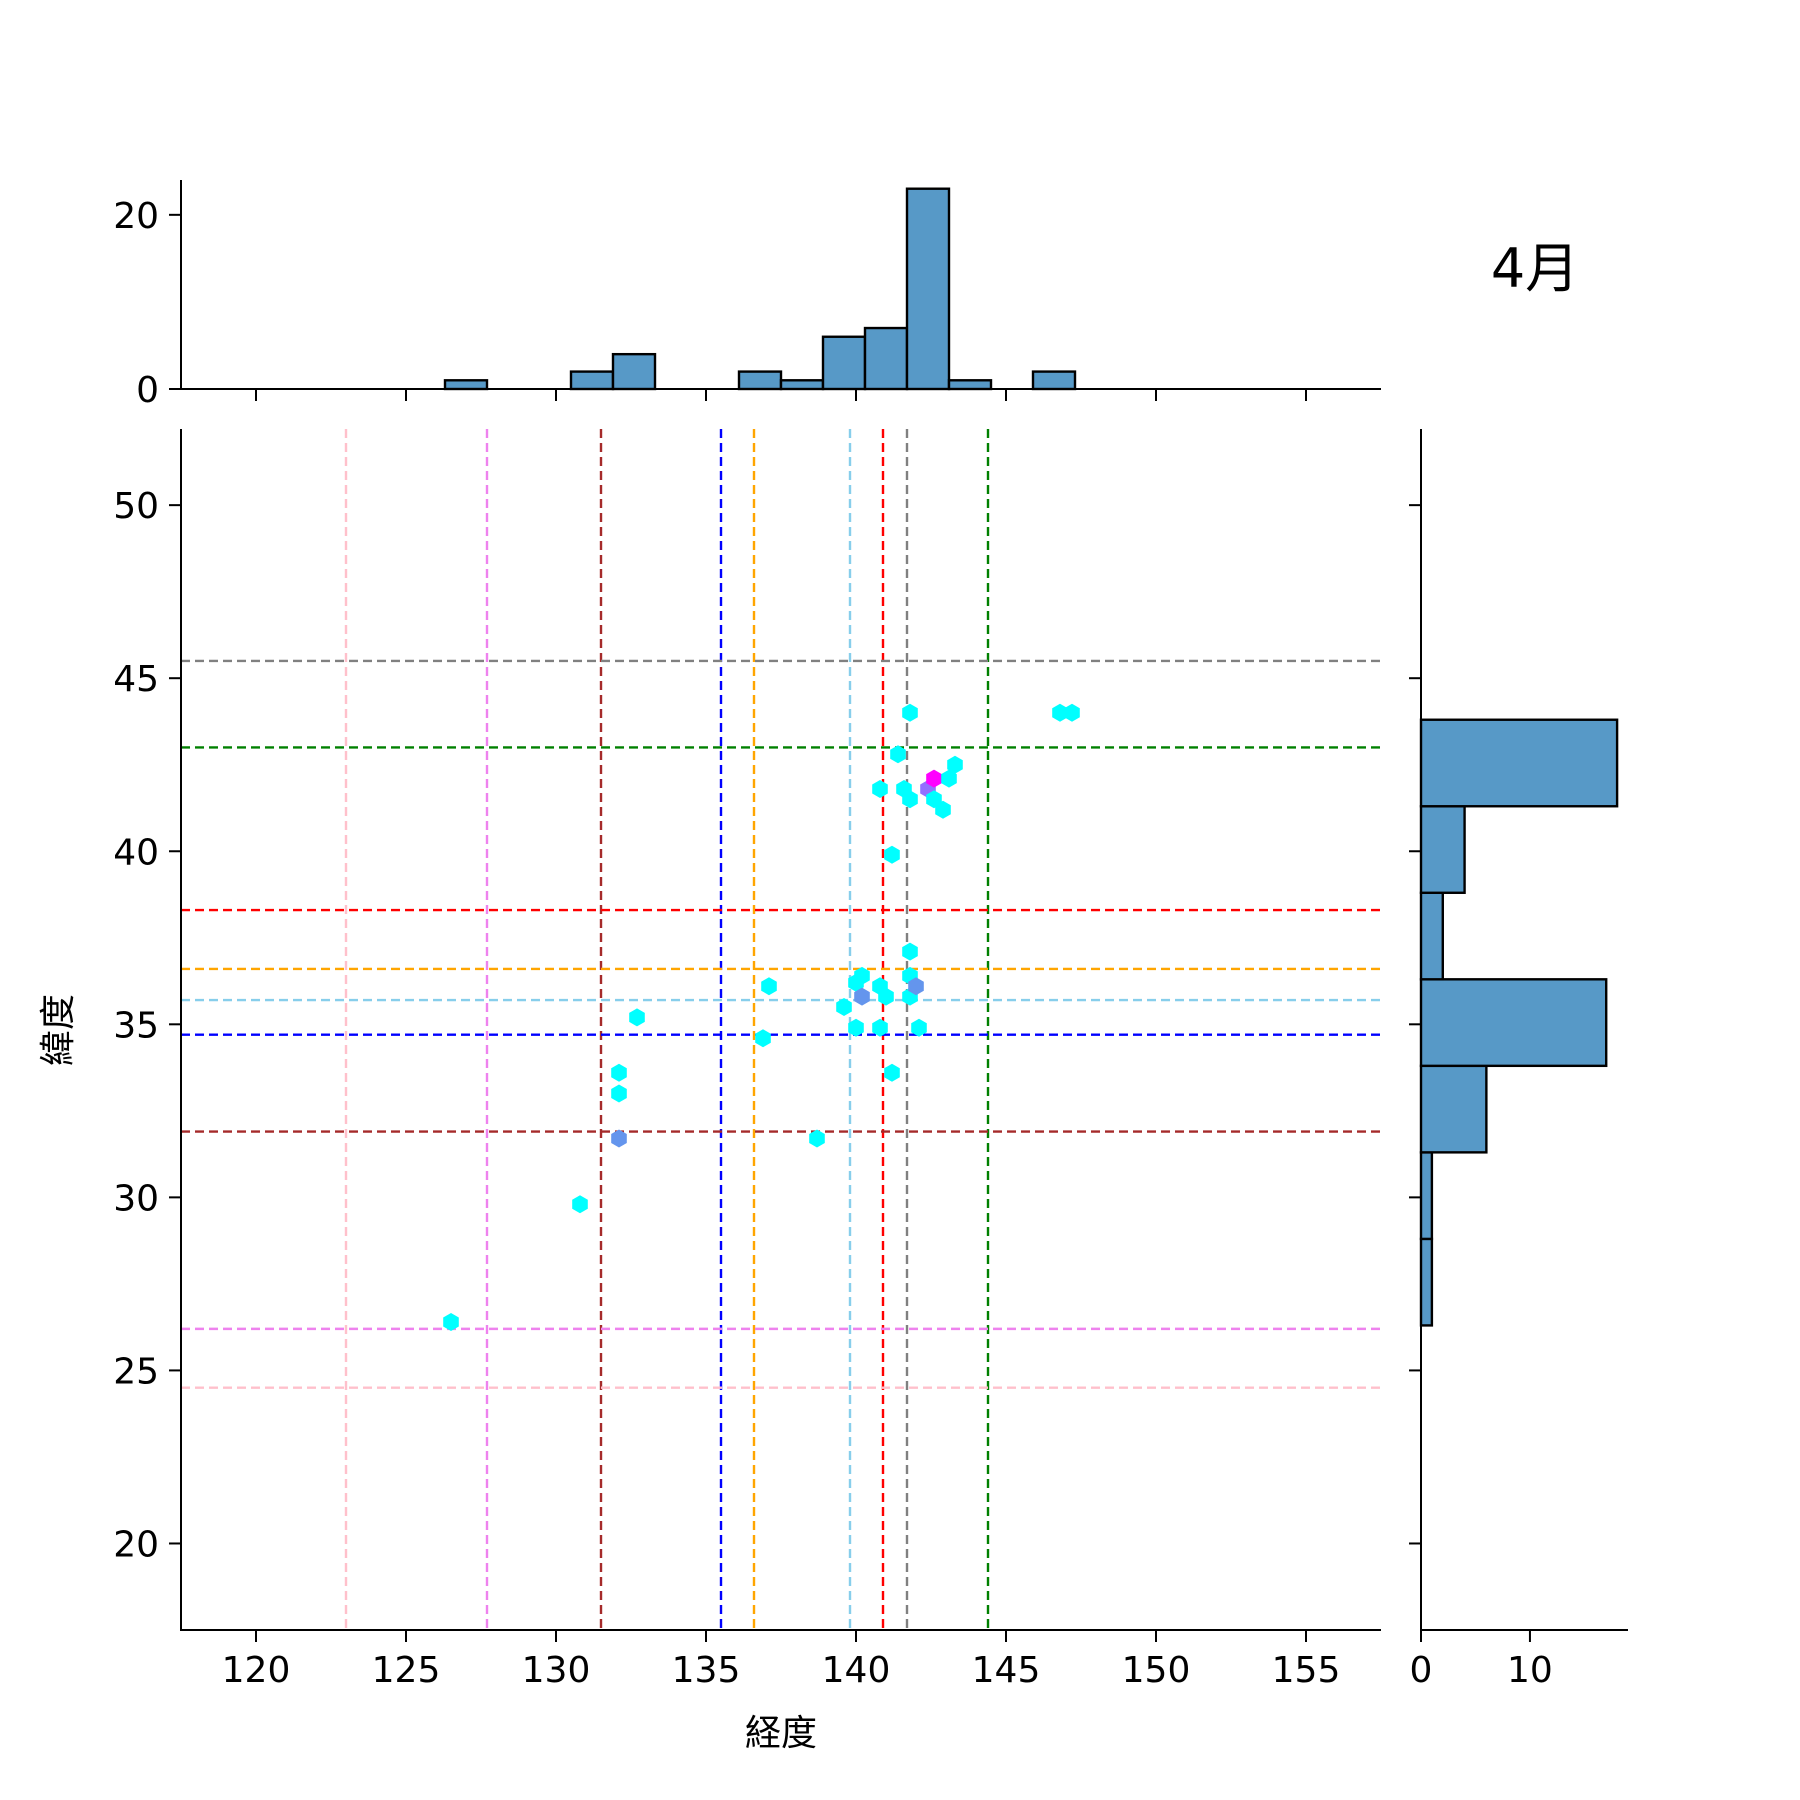  I want to click on top-histogram-y-axis: 0 20, so click(147, 303).